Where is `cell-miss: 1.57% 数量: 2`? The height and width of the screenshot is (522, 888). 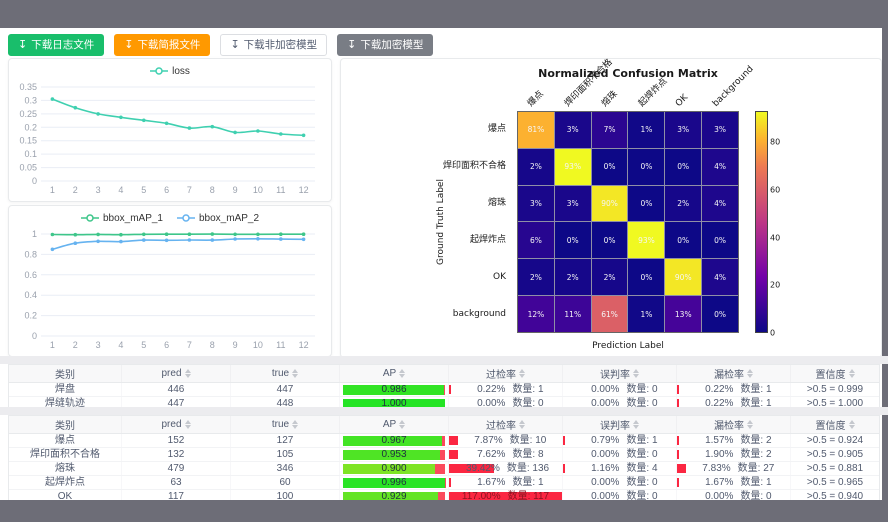 cell-miss: 1.57% 数量: 2 is located at coordinates (734, 440).